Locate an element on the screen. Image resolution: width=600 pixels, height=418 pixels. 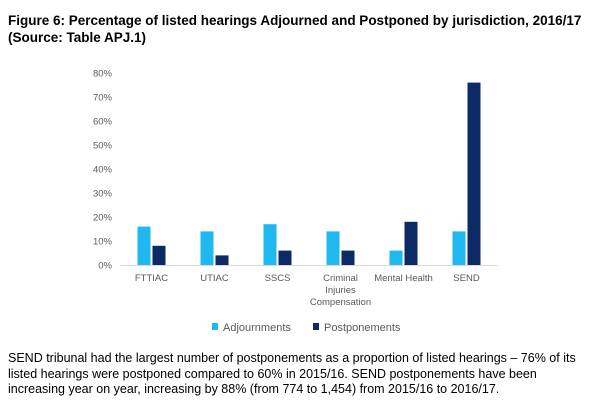
y-tick-label: 70% is located at coordinates (103, 98).